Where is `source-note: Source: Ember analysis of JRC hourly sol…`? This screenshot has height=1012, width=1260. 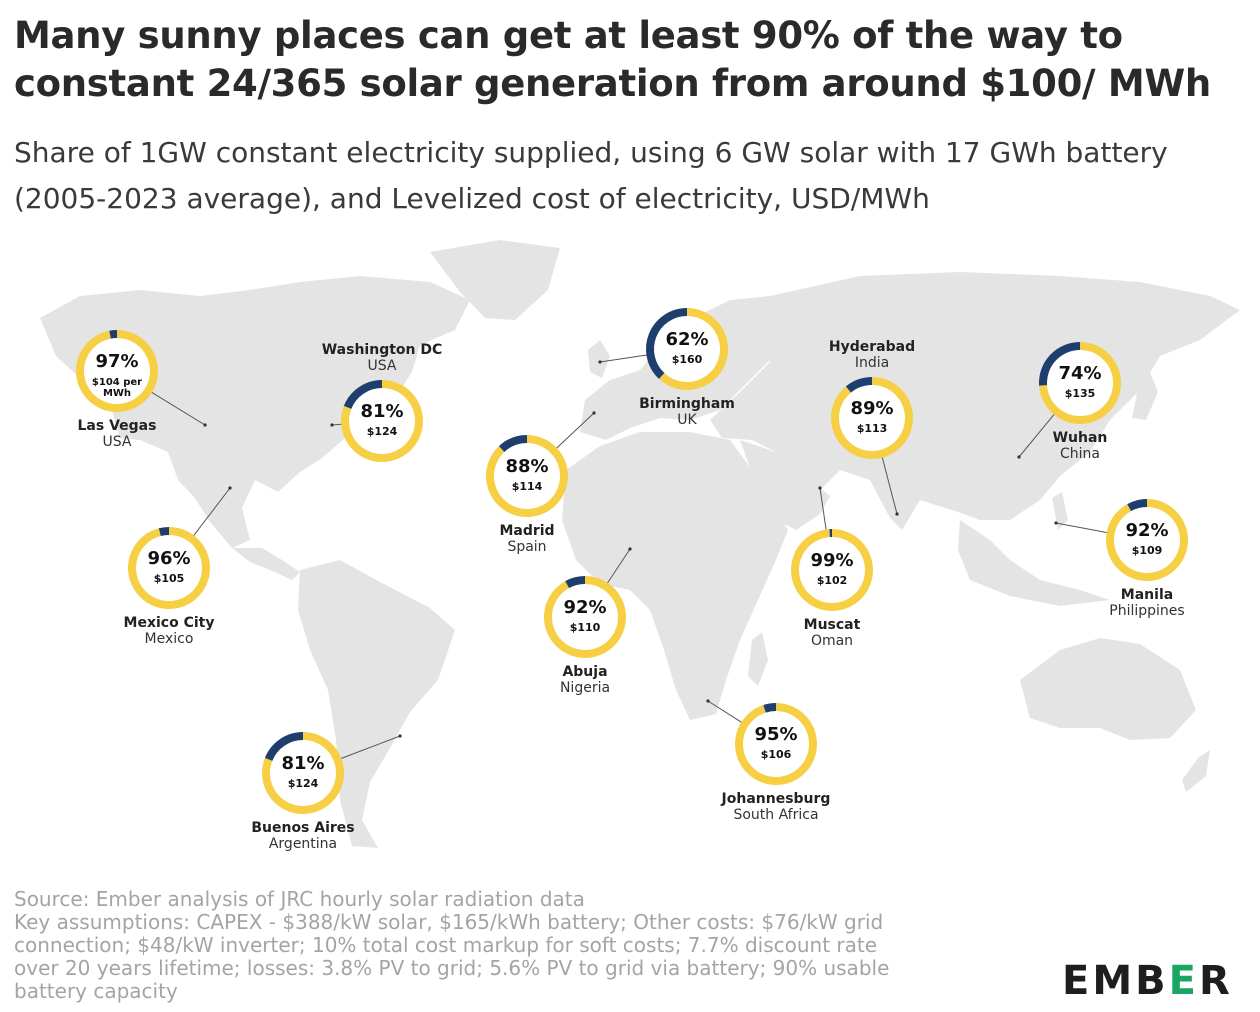 source-note: Source: Ember analysis of JRC hourly sol… is located at coordinates (299, 899).